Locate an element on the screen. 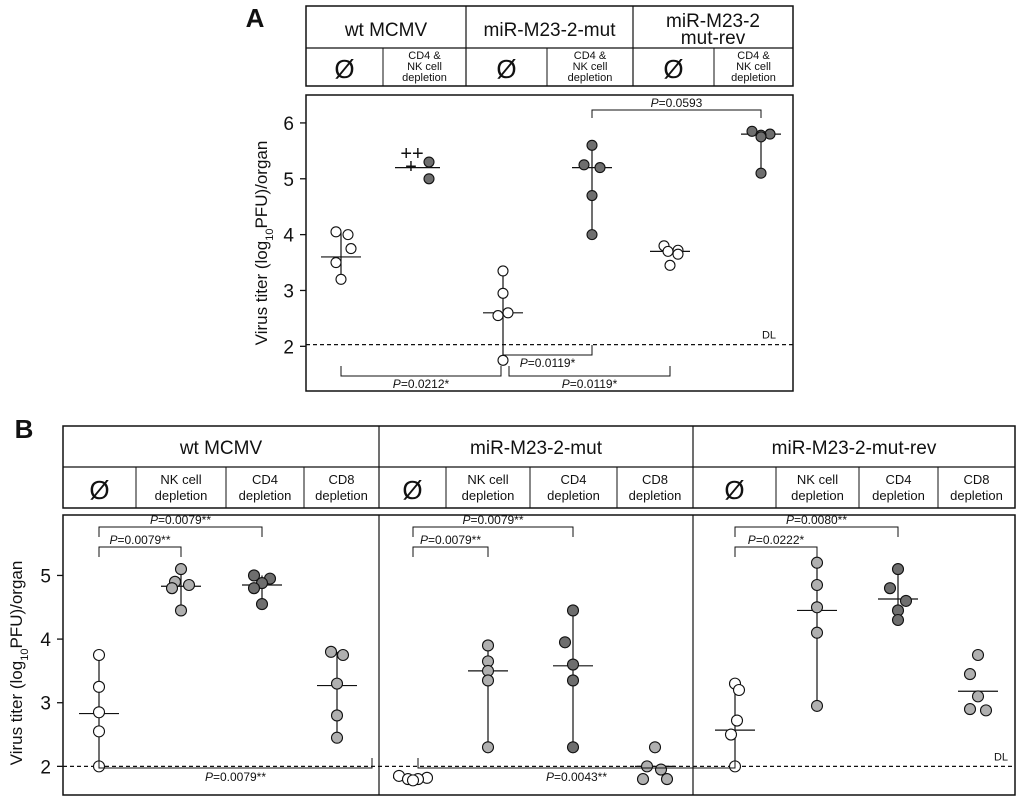 This screenshot has width=1021, height=800. p-value-label: P=0.0593 is located at coordinates (677, 103).